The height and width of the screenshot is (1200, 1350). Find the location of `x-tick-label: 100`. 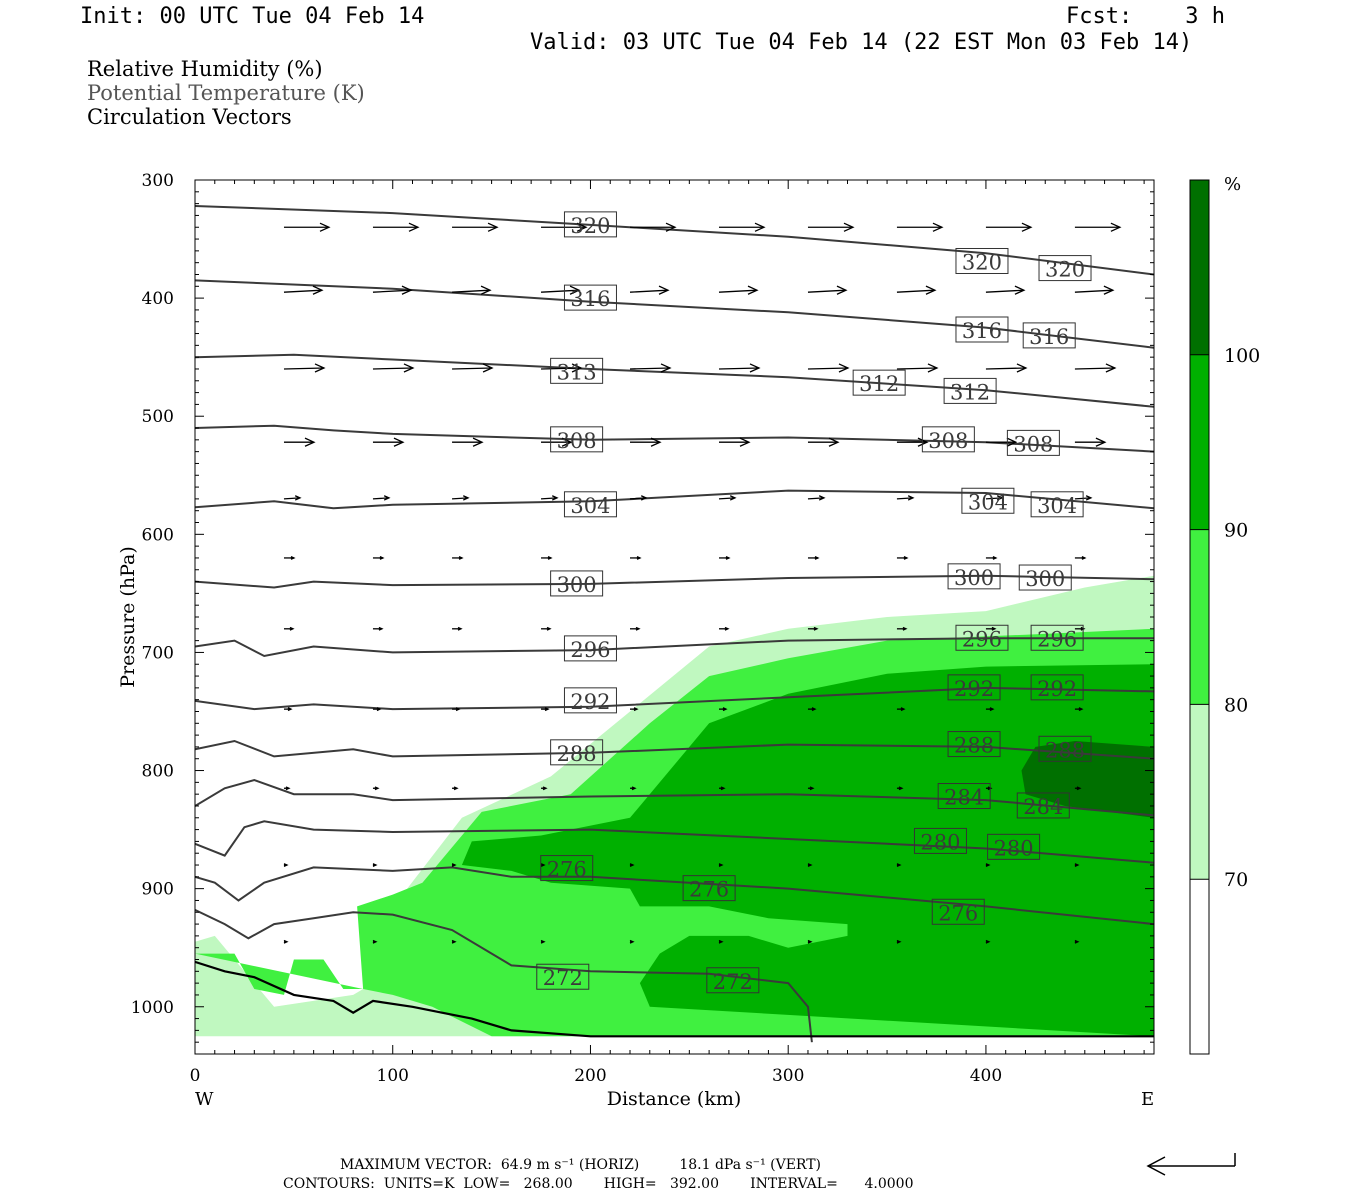

x-tick-label: 100 is located at coordinates (393, 1076).